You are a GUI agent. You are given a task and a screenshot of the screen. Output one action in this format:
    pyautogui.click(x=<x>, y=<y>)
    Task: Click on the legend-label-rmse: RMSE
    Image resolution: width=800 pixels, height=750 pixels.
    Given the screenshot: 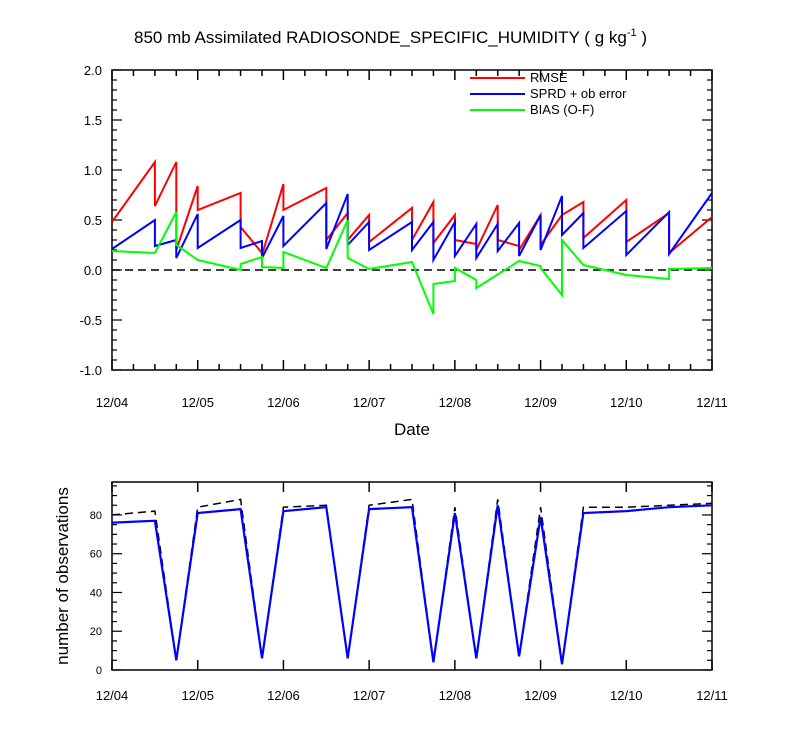 What is the action you would take?
    pyautogui.click(x=549, y=77)
    